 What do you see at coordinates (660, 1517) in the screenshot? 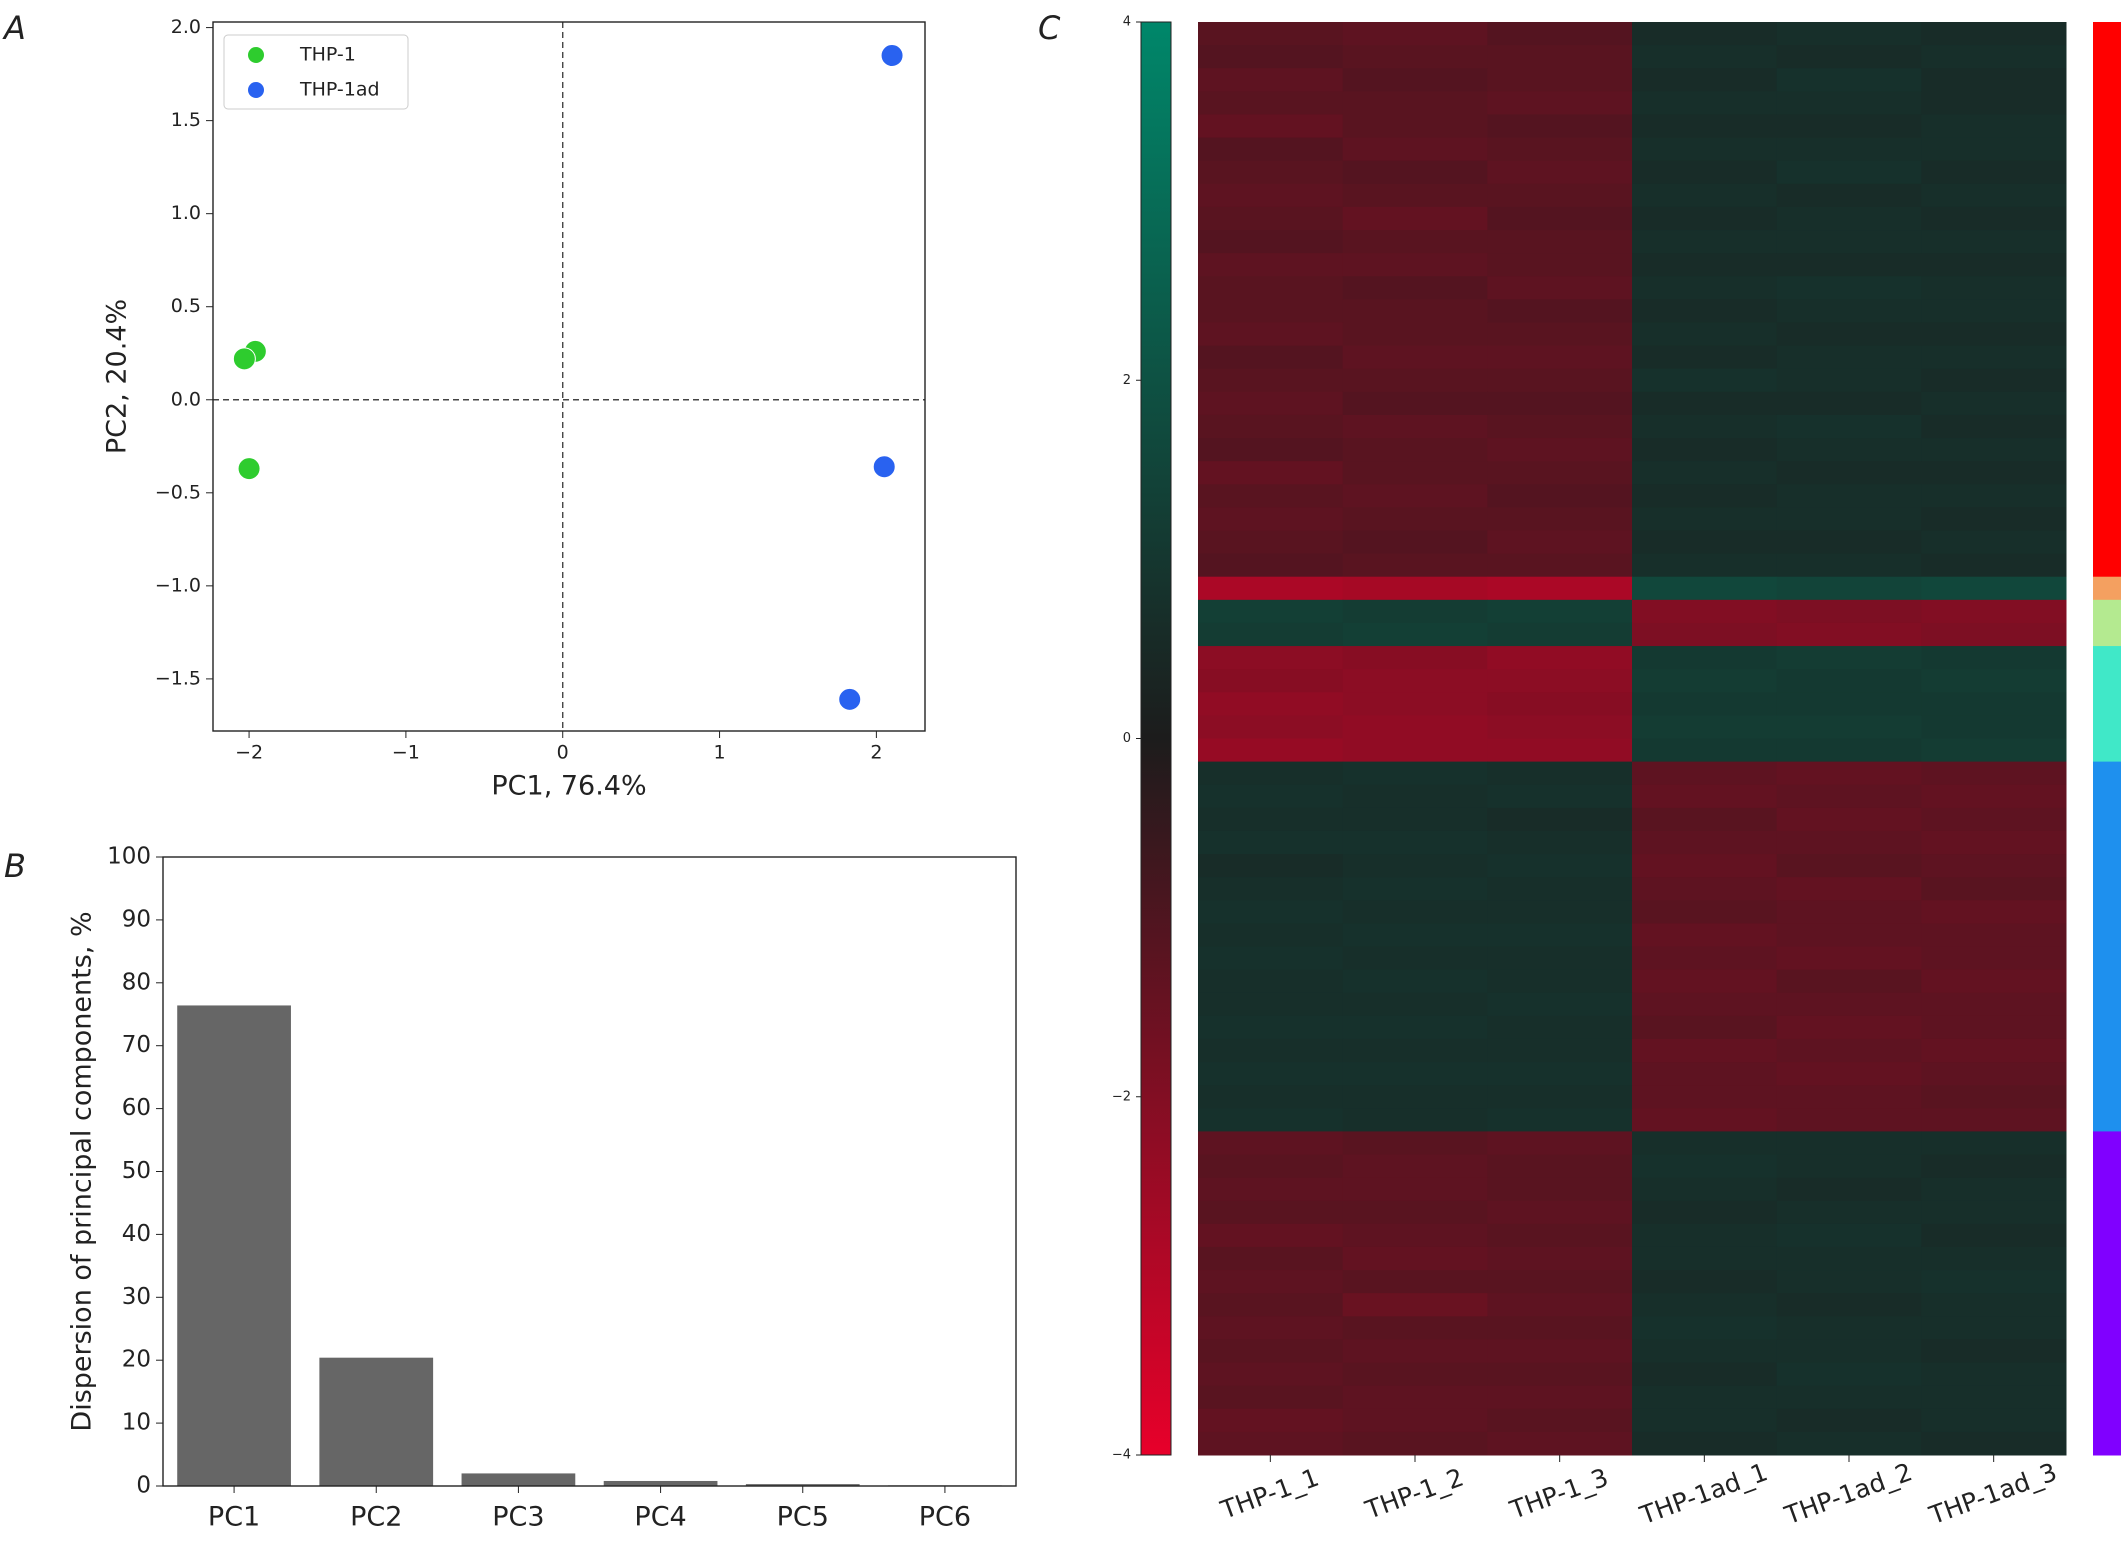
I see `x-tick-label: PC4` at bounding box center [660, 1517].